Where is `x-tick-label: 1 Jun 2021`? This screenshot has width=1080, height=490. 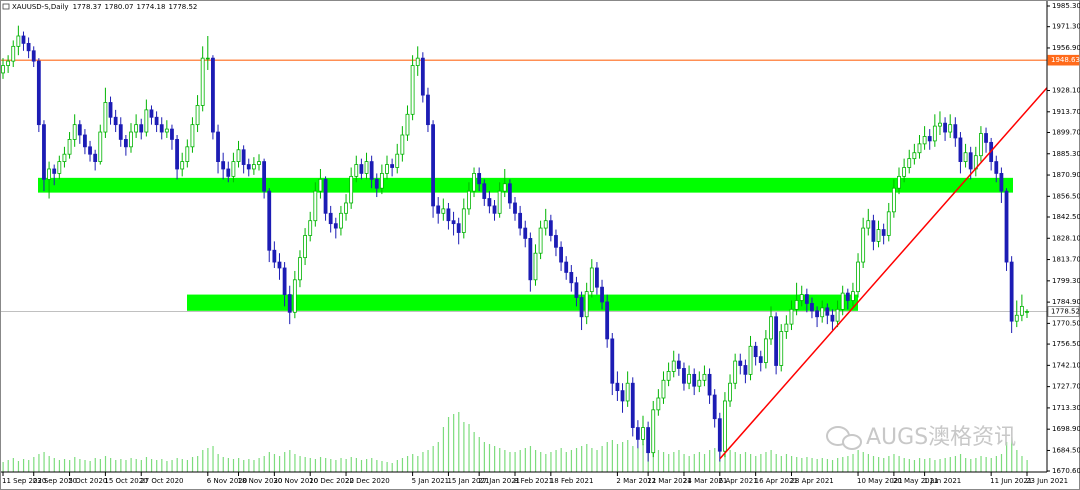
x-tick-label: 1 Jun 2021 is located at coordinates (943, 481).